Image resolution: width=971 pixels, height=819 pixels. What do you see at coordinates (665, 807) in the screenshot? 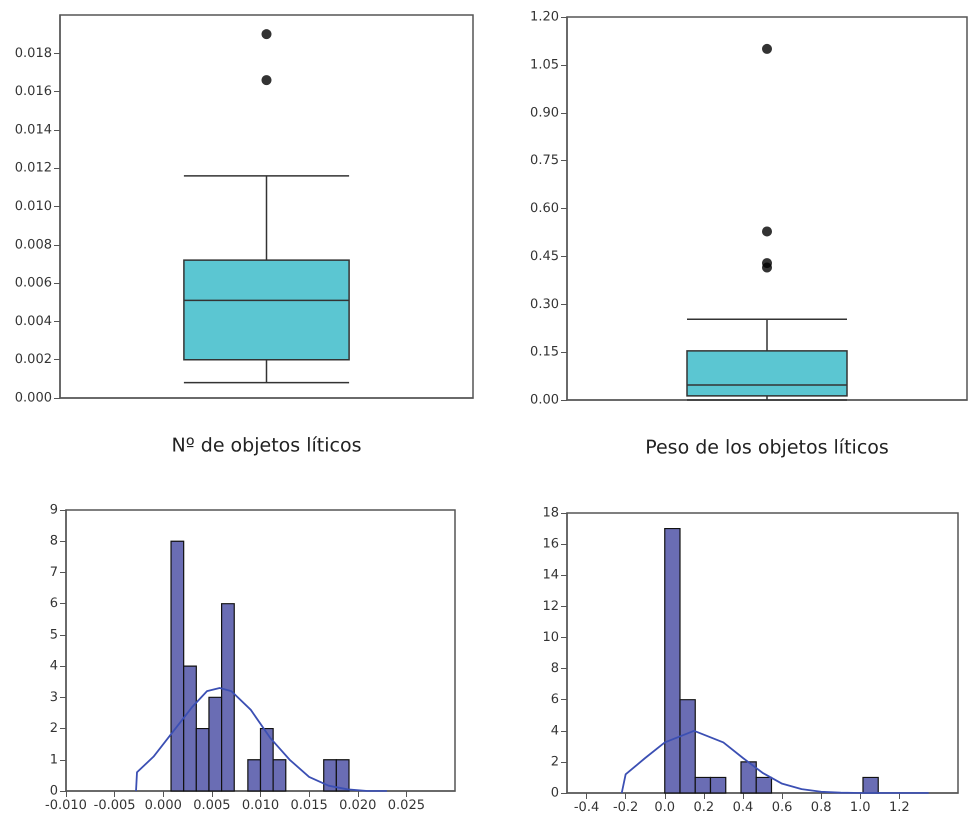
I see `x-tick-label: 0.0` at bounding box center [665, 807].